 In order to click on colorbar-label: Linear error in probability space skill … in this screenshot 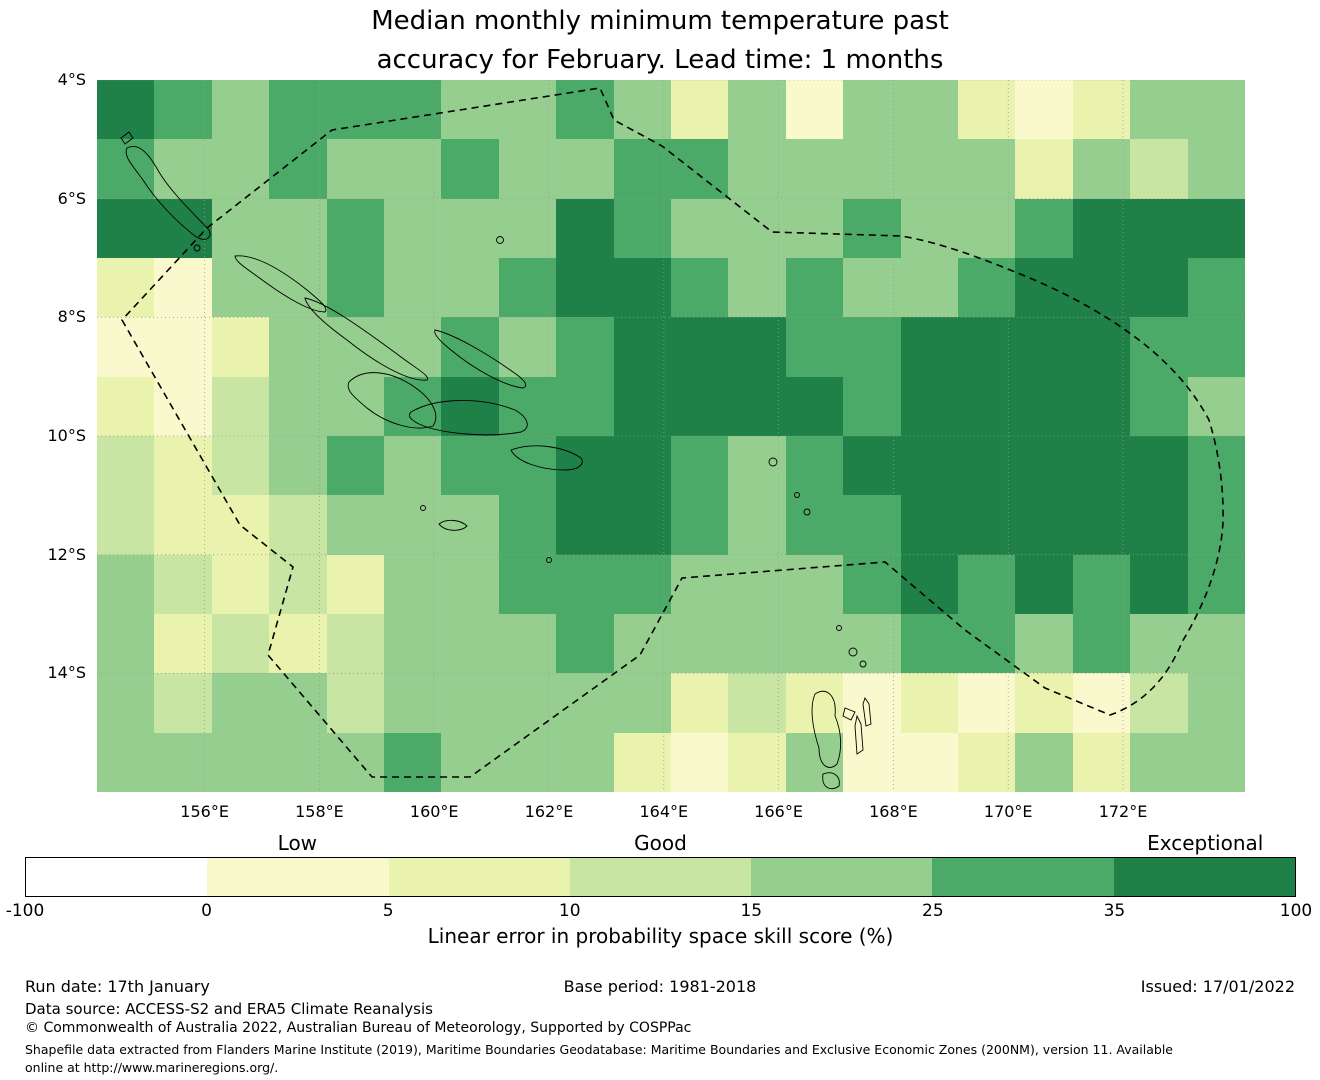, I will do `click(660, 936)`.